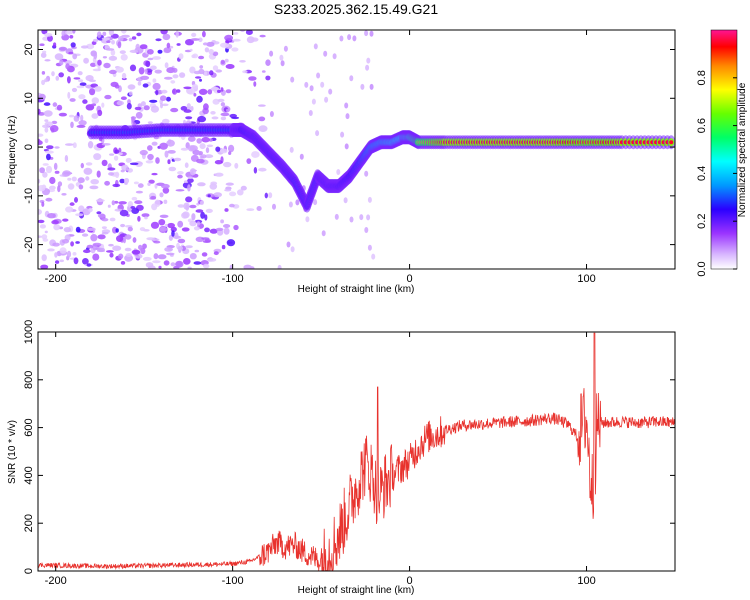 This screenshot has height=600, width=750. What do you see at coordinates (702, 125) in the screenshot?
I see `colorbar-tick-label: 0.6` at bounding box center [702, 125].